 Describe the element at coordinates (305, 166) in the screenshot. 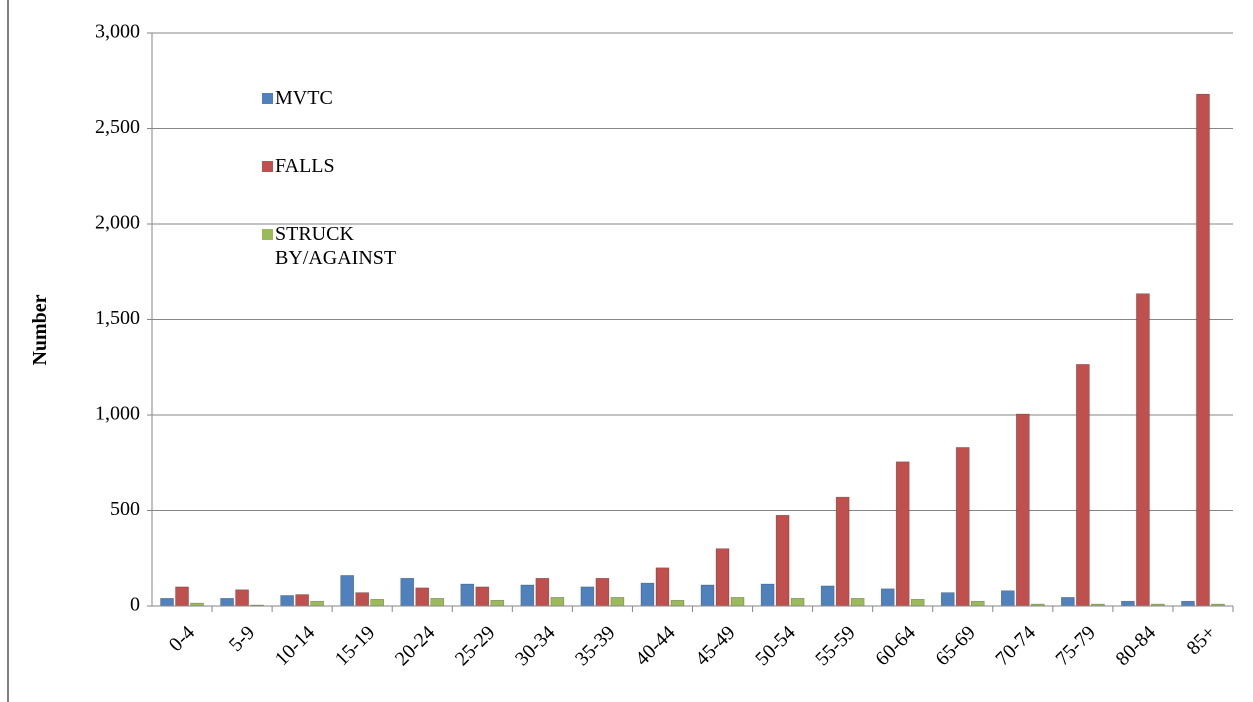

I see `legend-label: FALLS` at that location.